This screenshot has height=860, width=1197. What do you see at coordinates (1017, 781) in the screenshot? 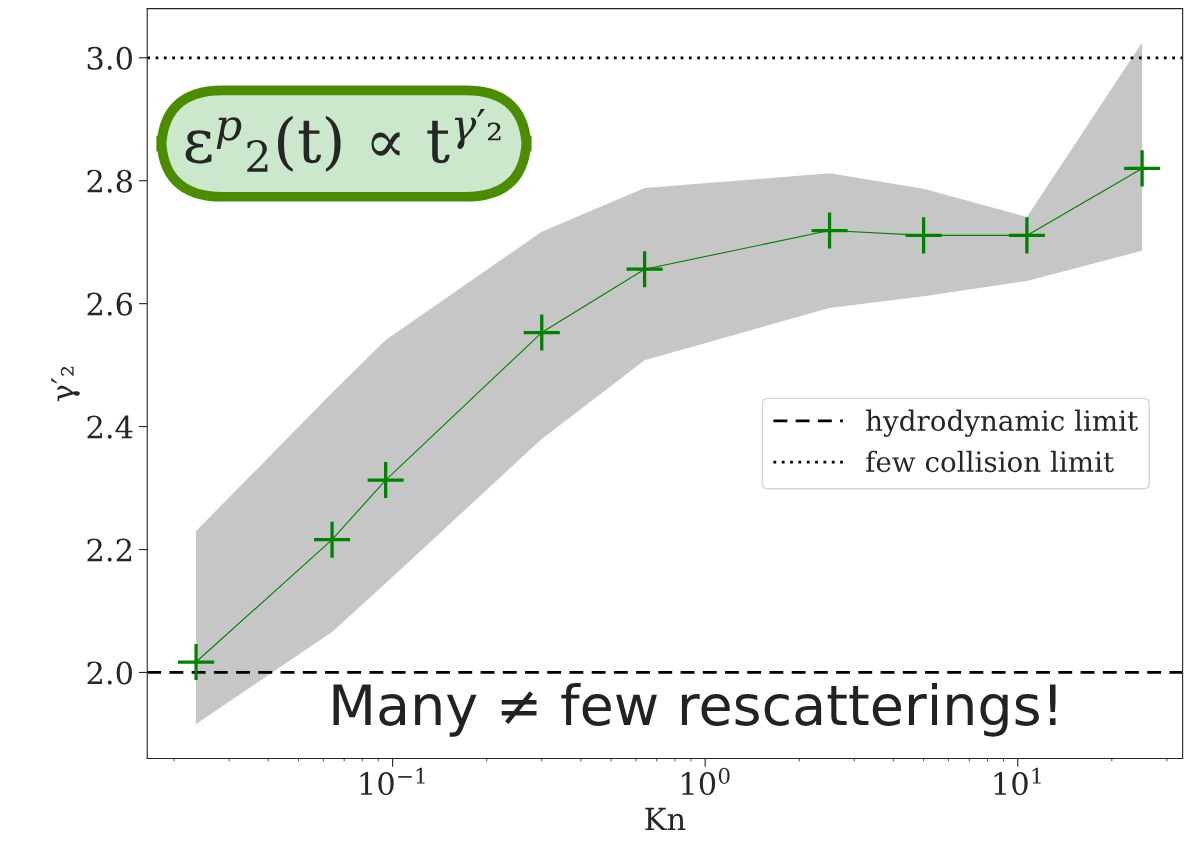
I see `x-tick-label: 10$^{1}$` at bounding box center [1017, 781].